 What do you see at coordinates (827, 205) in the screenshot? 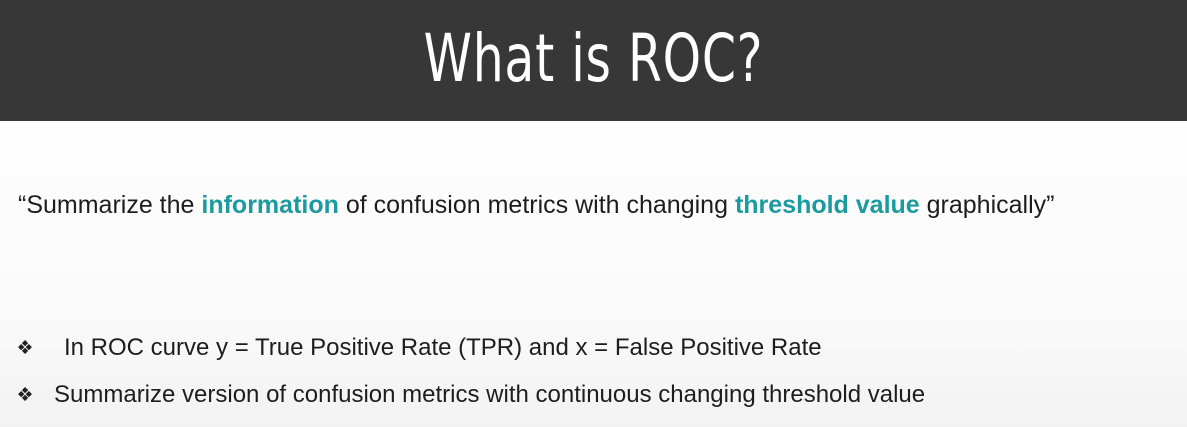
I see `highlight-threshold-value: threshold value` at bounding box center [827, 205].